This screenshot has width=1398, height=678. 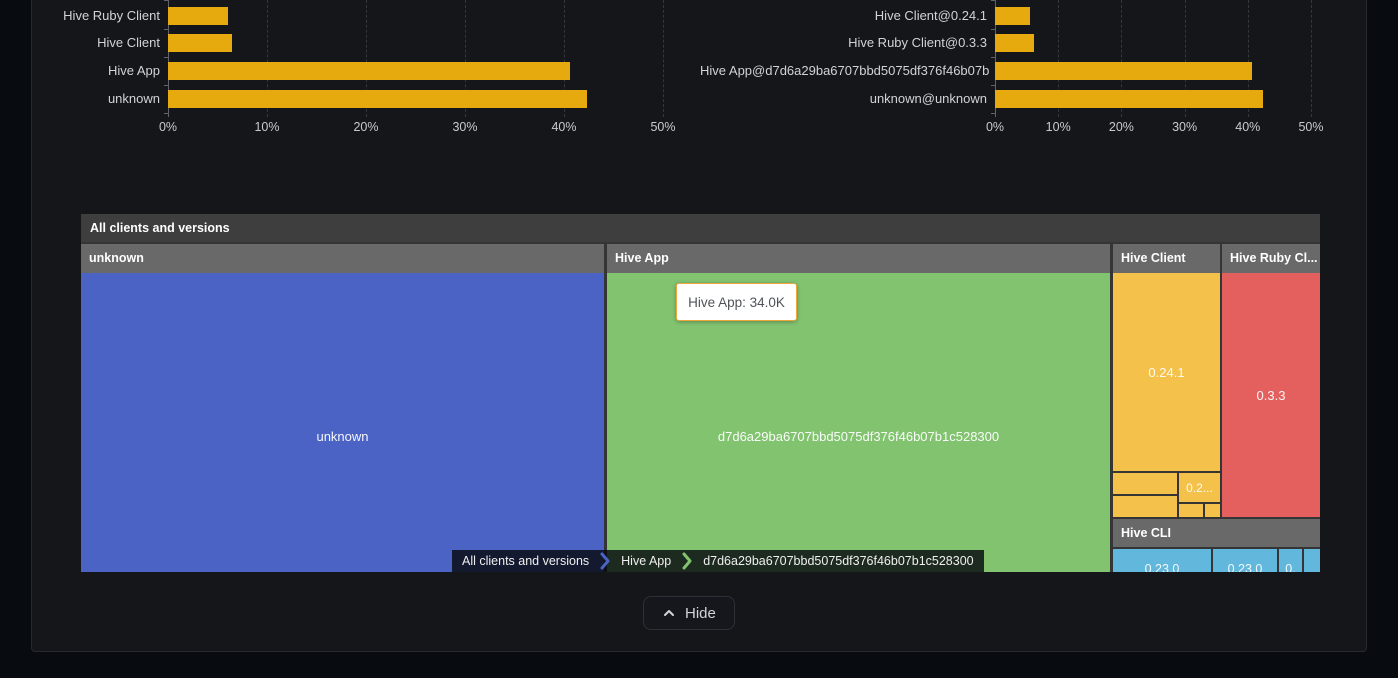 What do you see at coordinates (377, 99) in the screenshot?
I see `bar-unknown` at bounding box center [377, 99].